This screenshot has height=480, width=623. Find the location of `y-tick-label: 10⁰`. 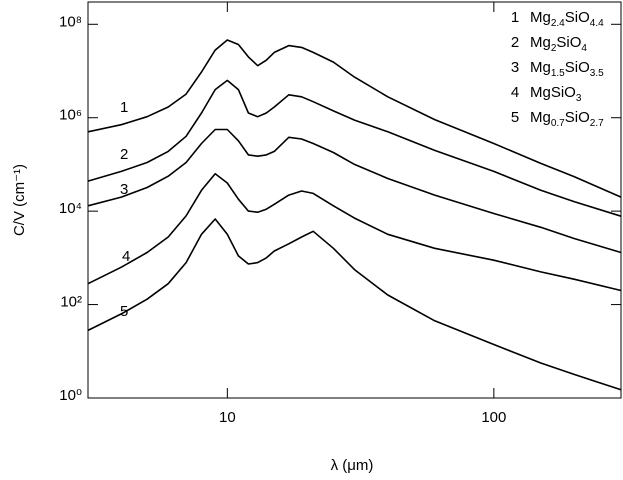

y-tick-label: 10⁰ is located at coordinates (70, 395).